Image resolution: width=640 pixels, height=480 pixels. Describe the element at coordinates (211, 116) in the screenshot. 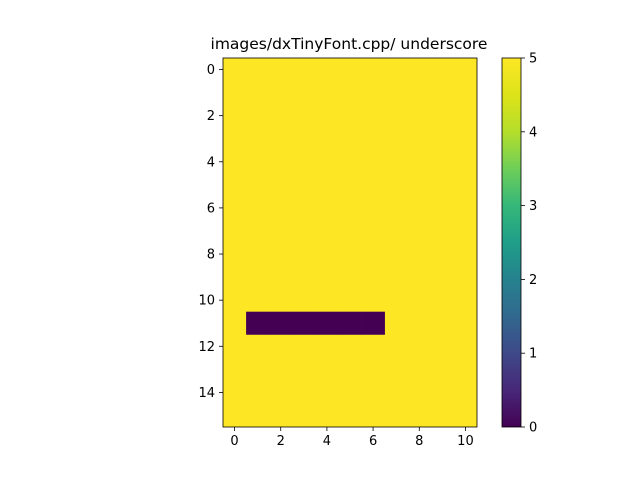

I see `y-tick-label: 2` at that location.